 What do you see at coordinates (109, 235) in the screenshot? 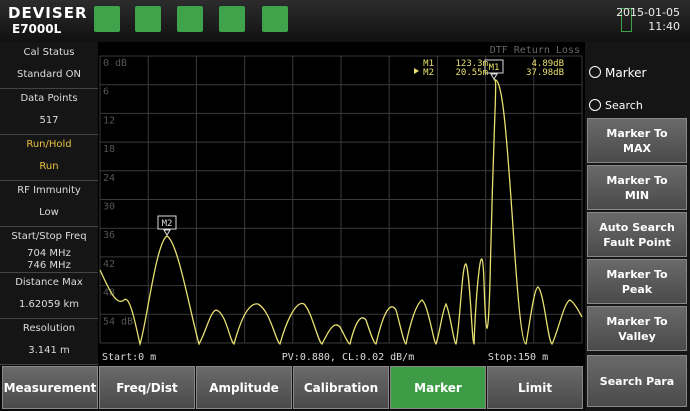
I see `y-label: 36` at bounding box center [109, 235].